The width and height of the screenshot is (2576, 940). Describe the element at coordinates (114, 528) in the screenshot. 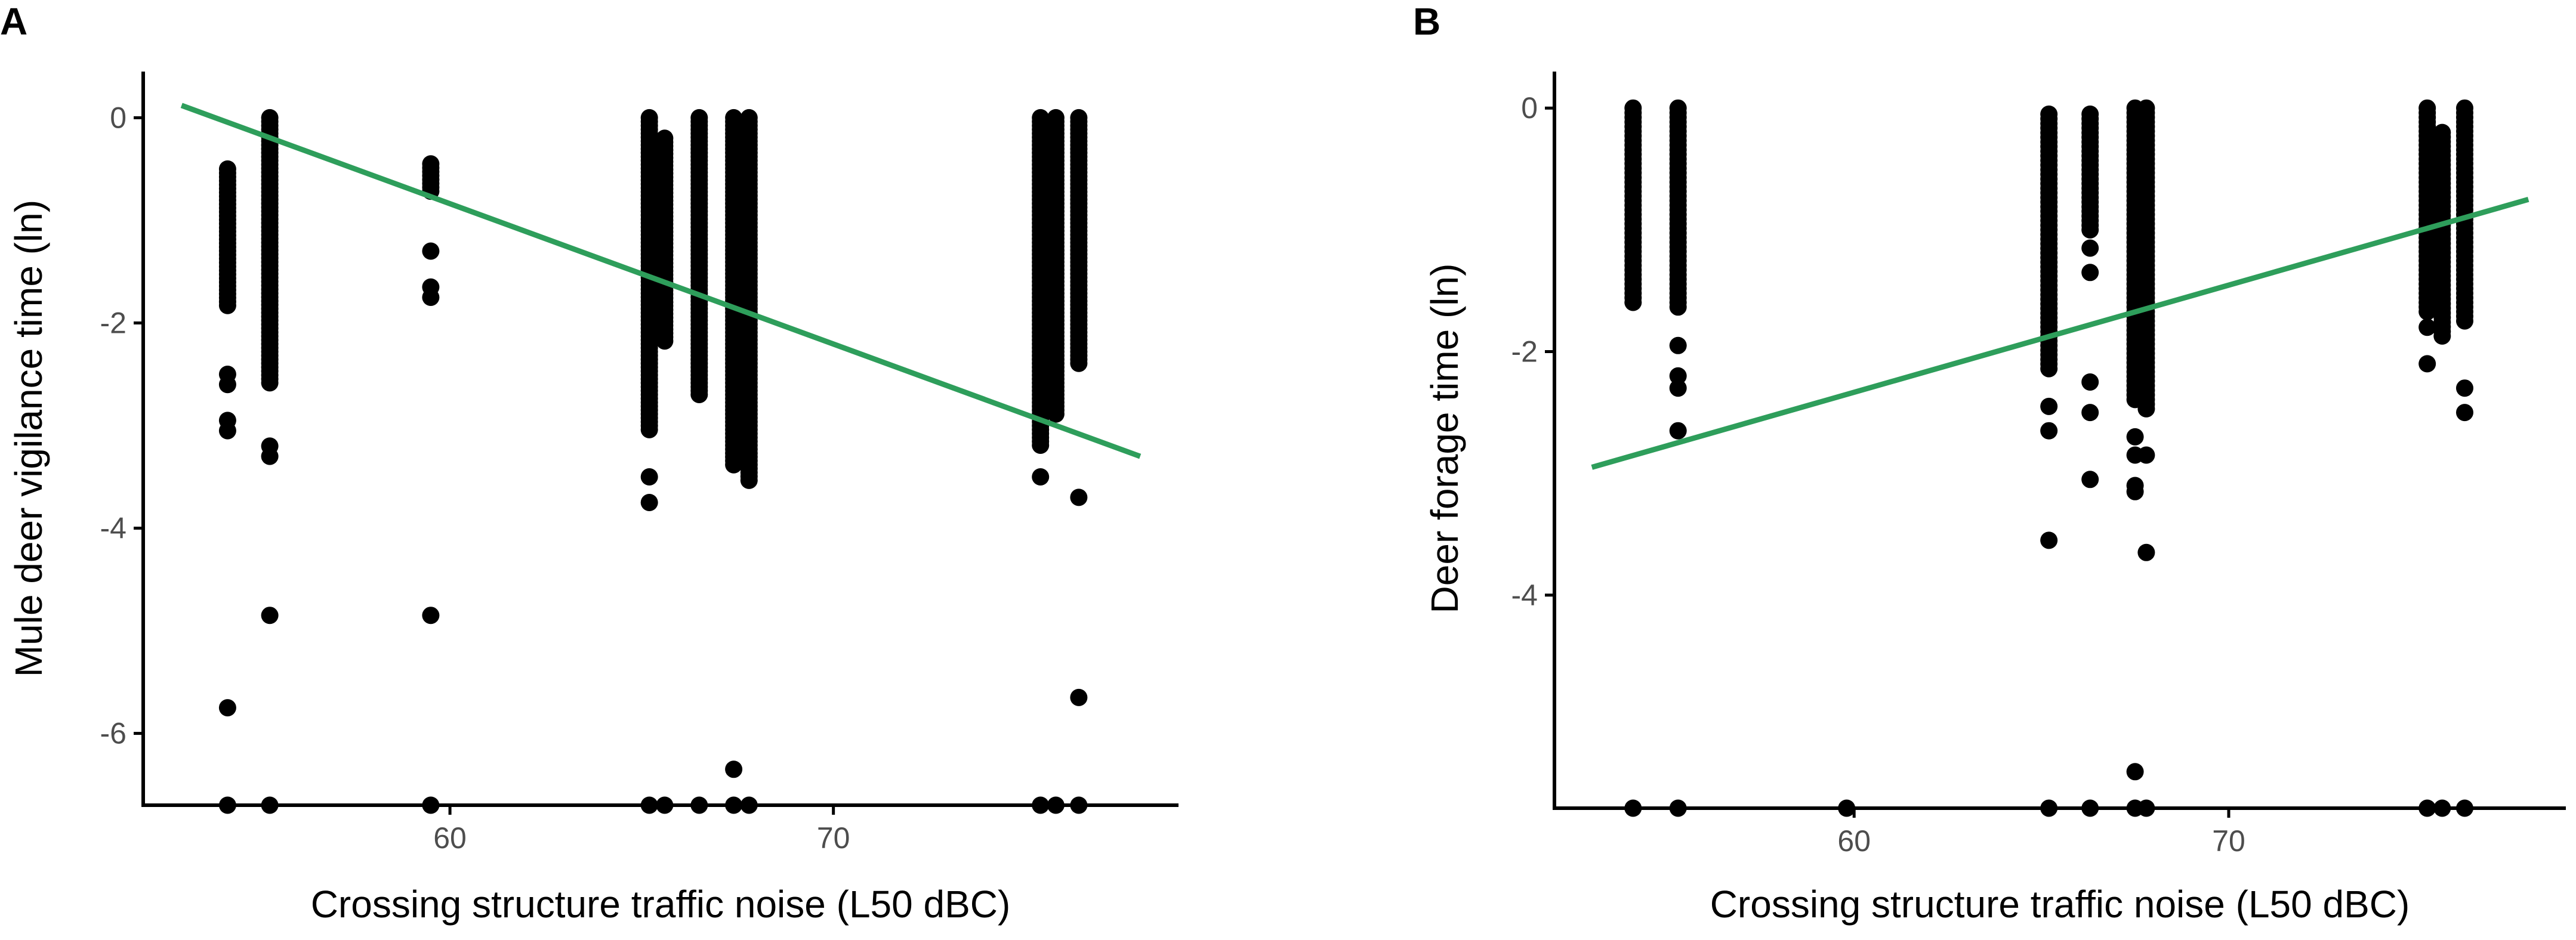

I see `panel-a-y-tick-label: -4` at that location.